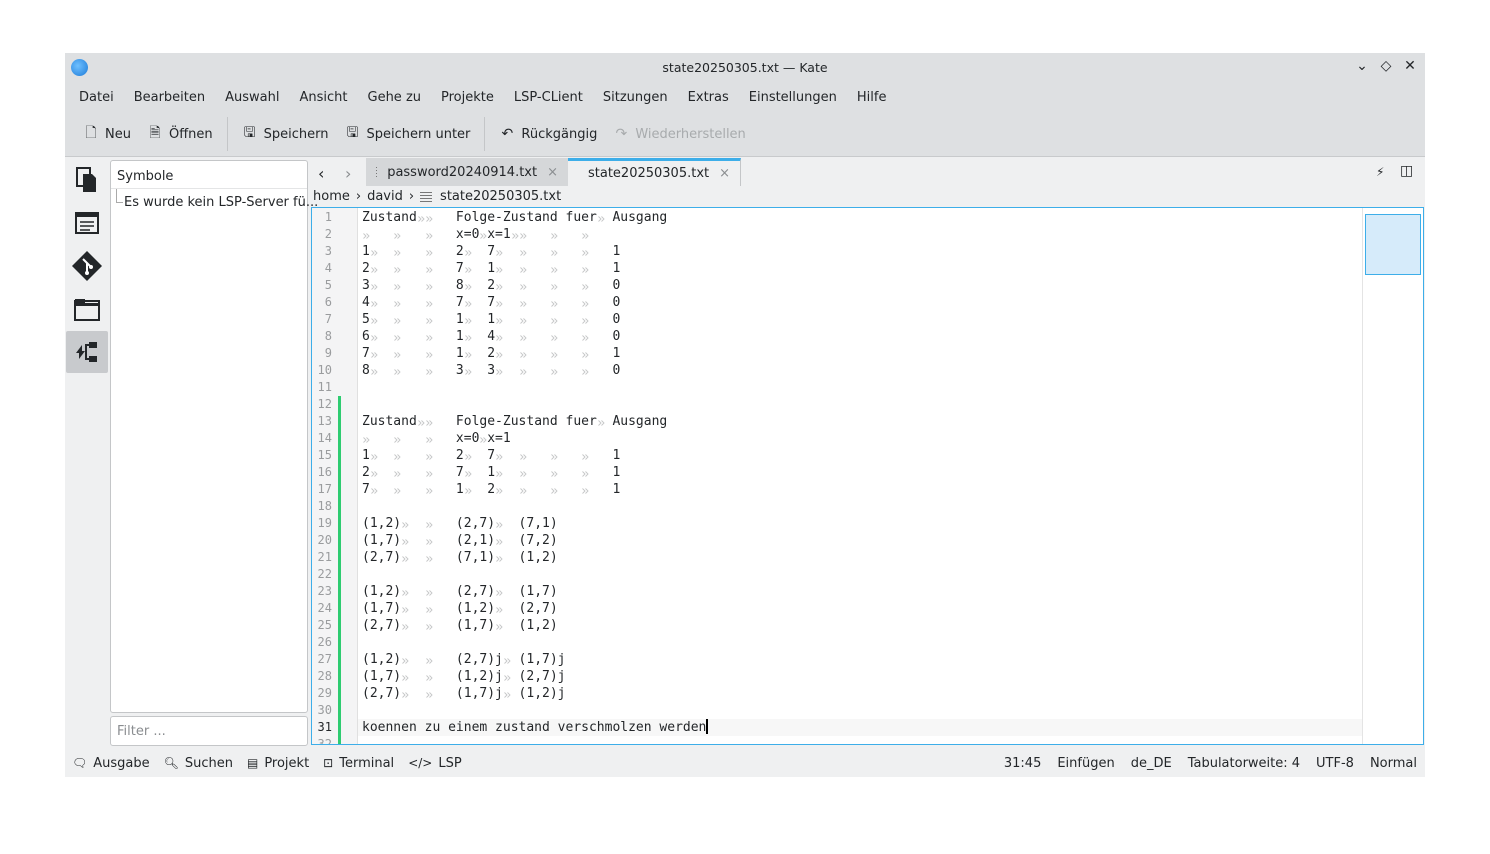 The image size is (1490, 854). Describe the element at coordinates (87, 180) in the screenshot. I see `documents-icon` at that location.